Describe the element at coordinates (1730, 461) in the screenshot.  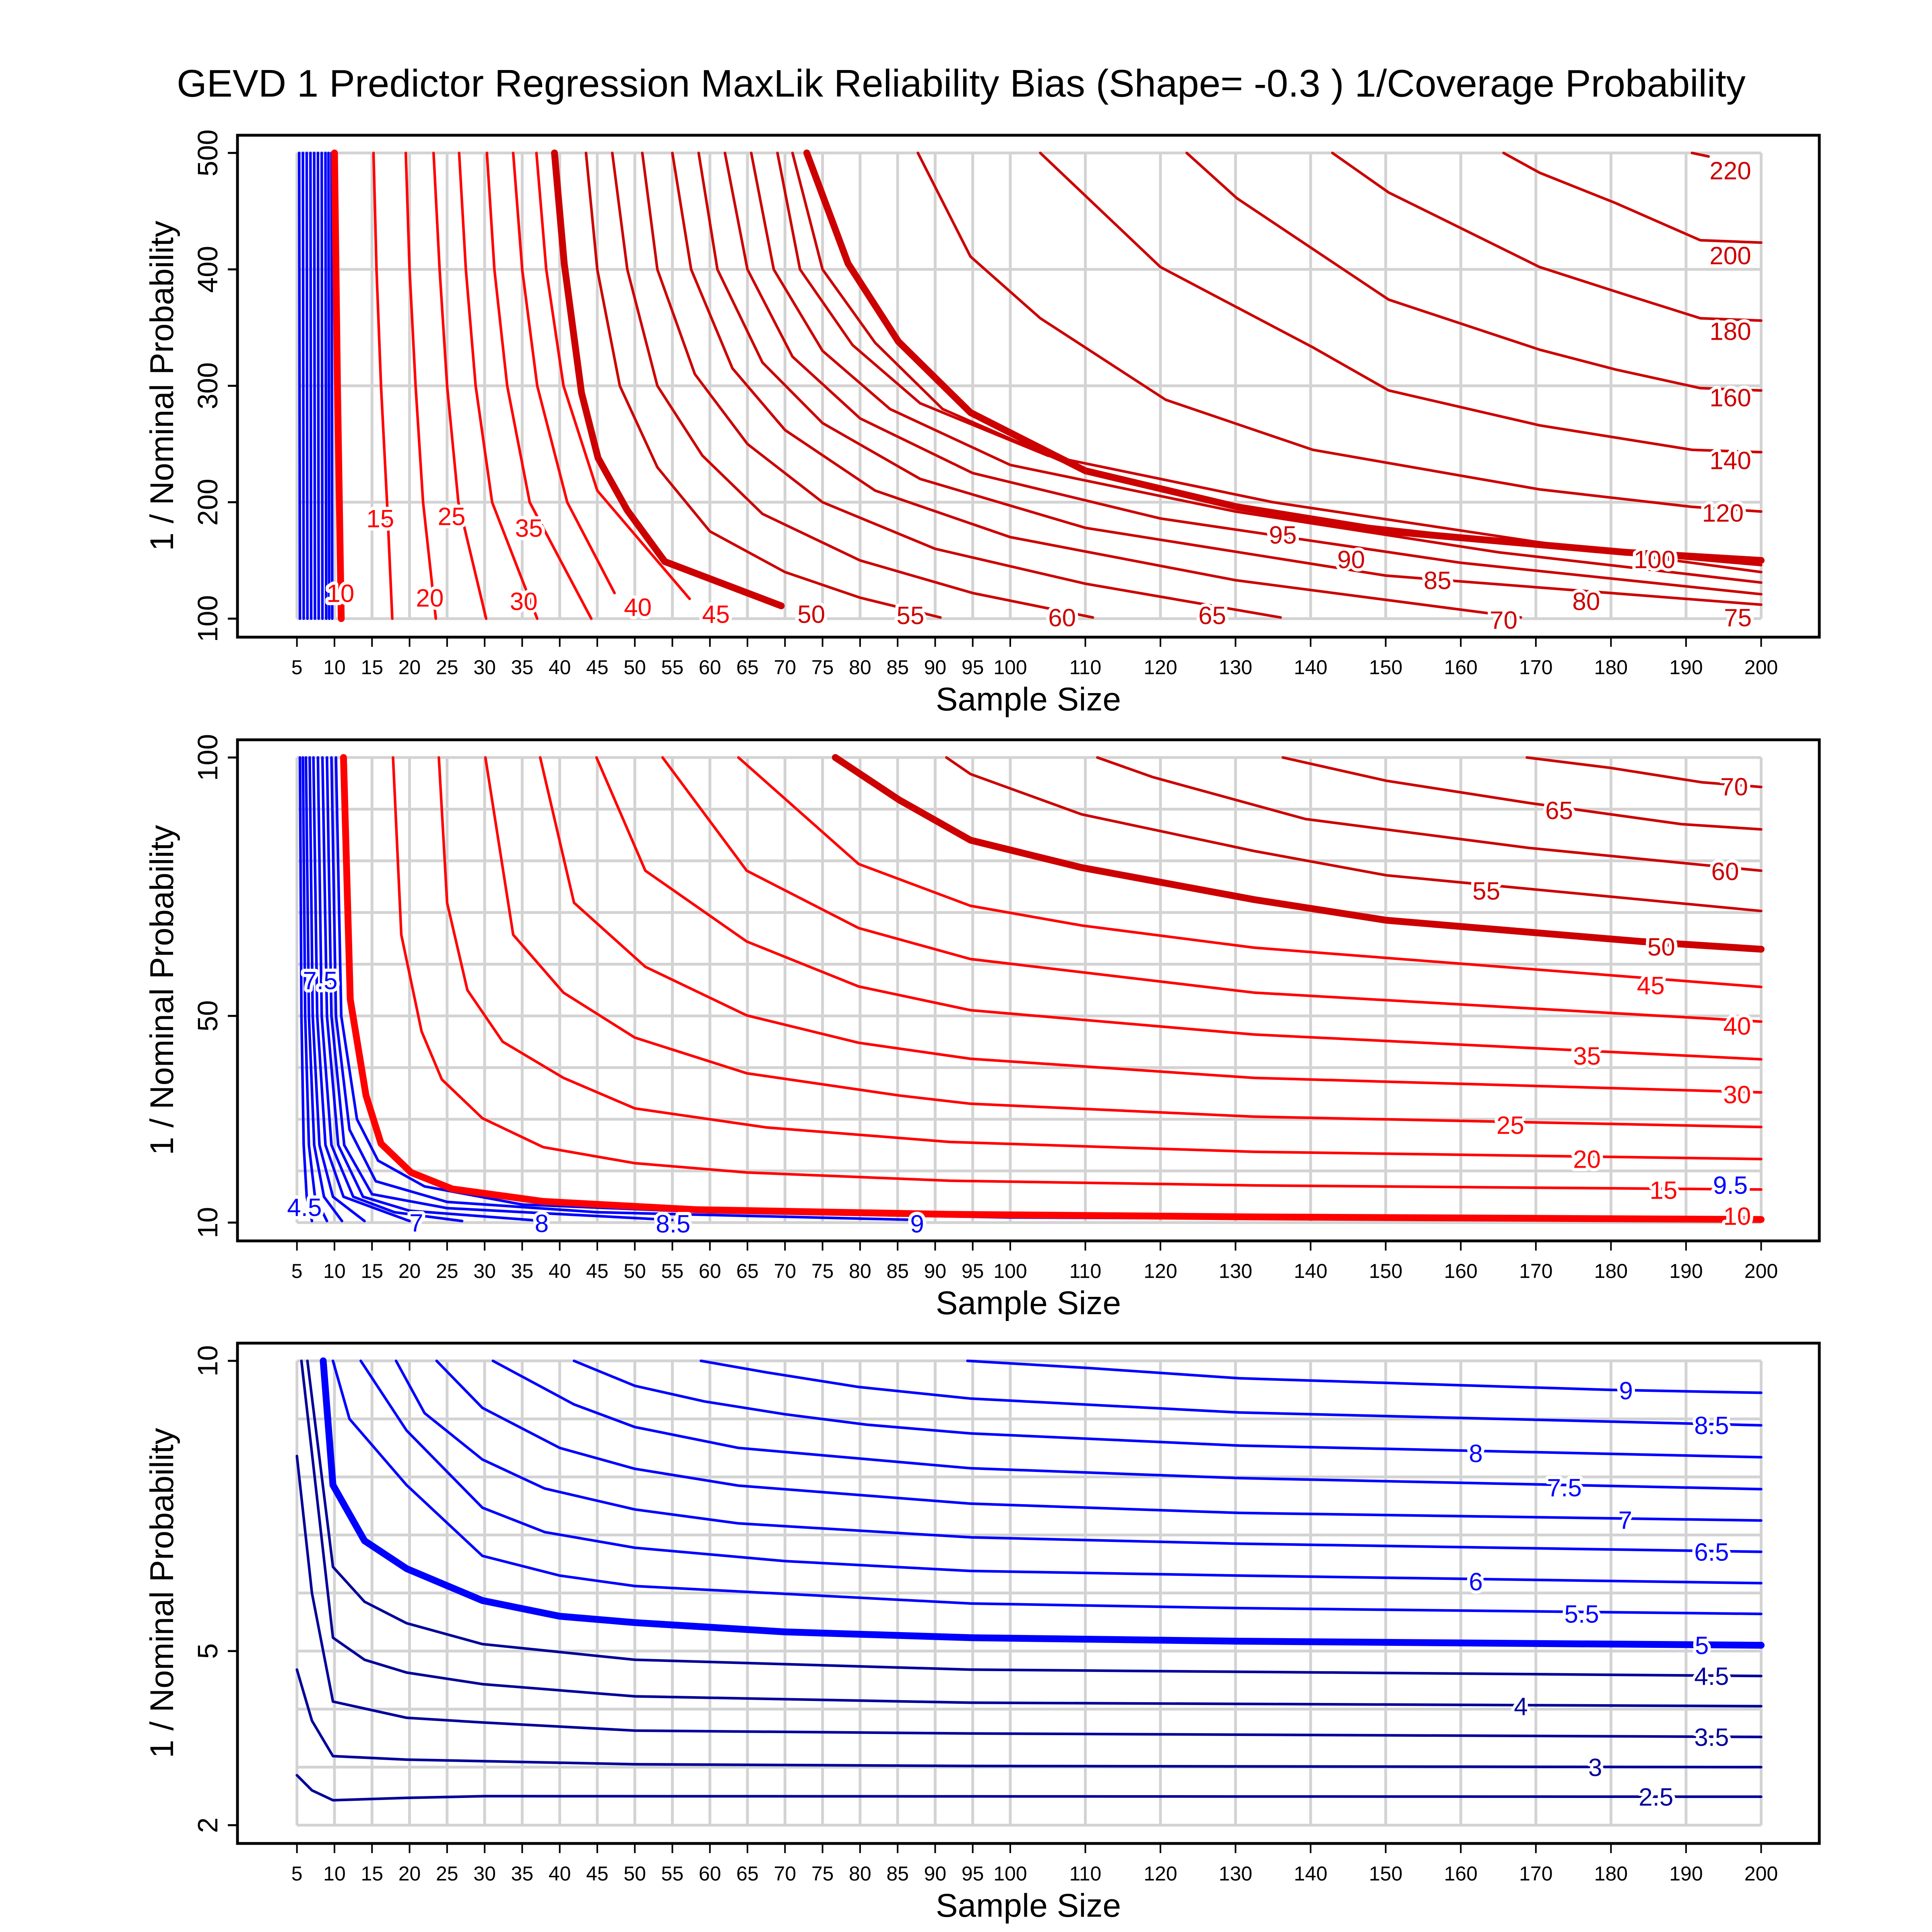
I see `contour-label: 140` at that location.